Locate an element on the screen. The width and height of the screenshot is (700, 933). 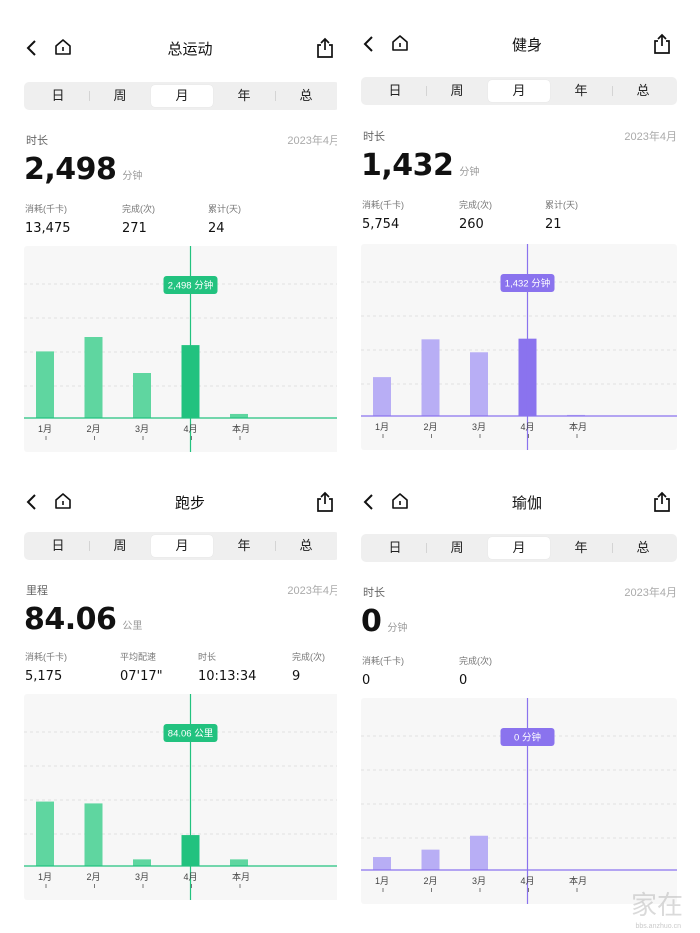
header: 跑步 is located at coordinates (175, 502).